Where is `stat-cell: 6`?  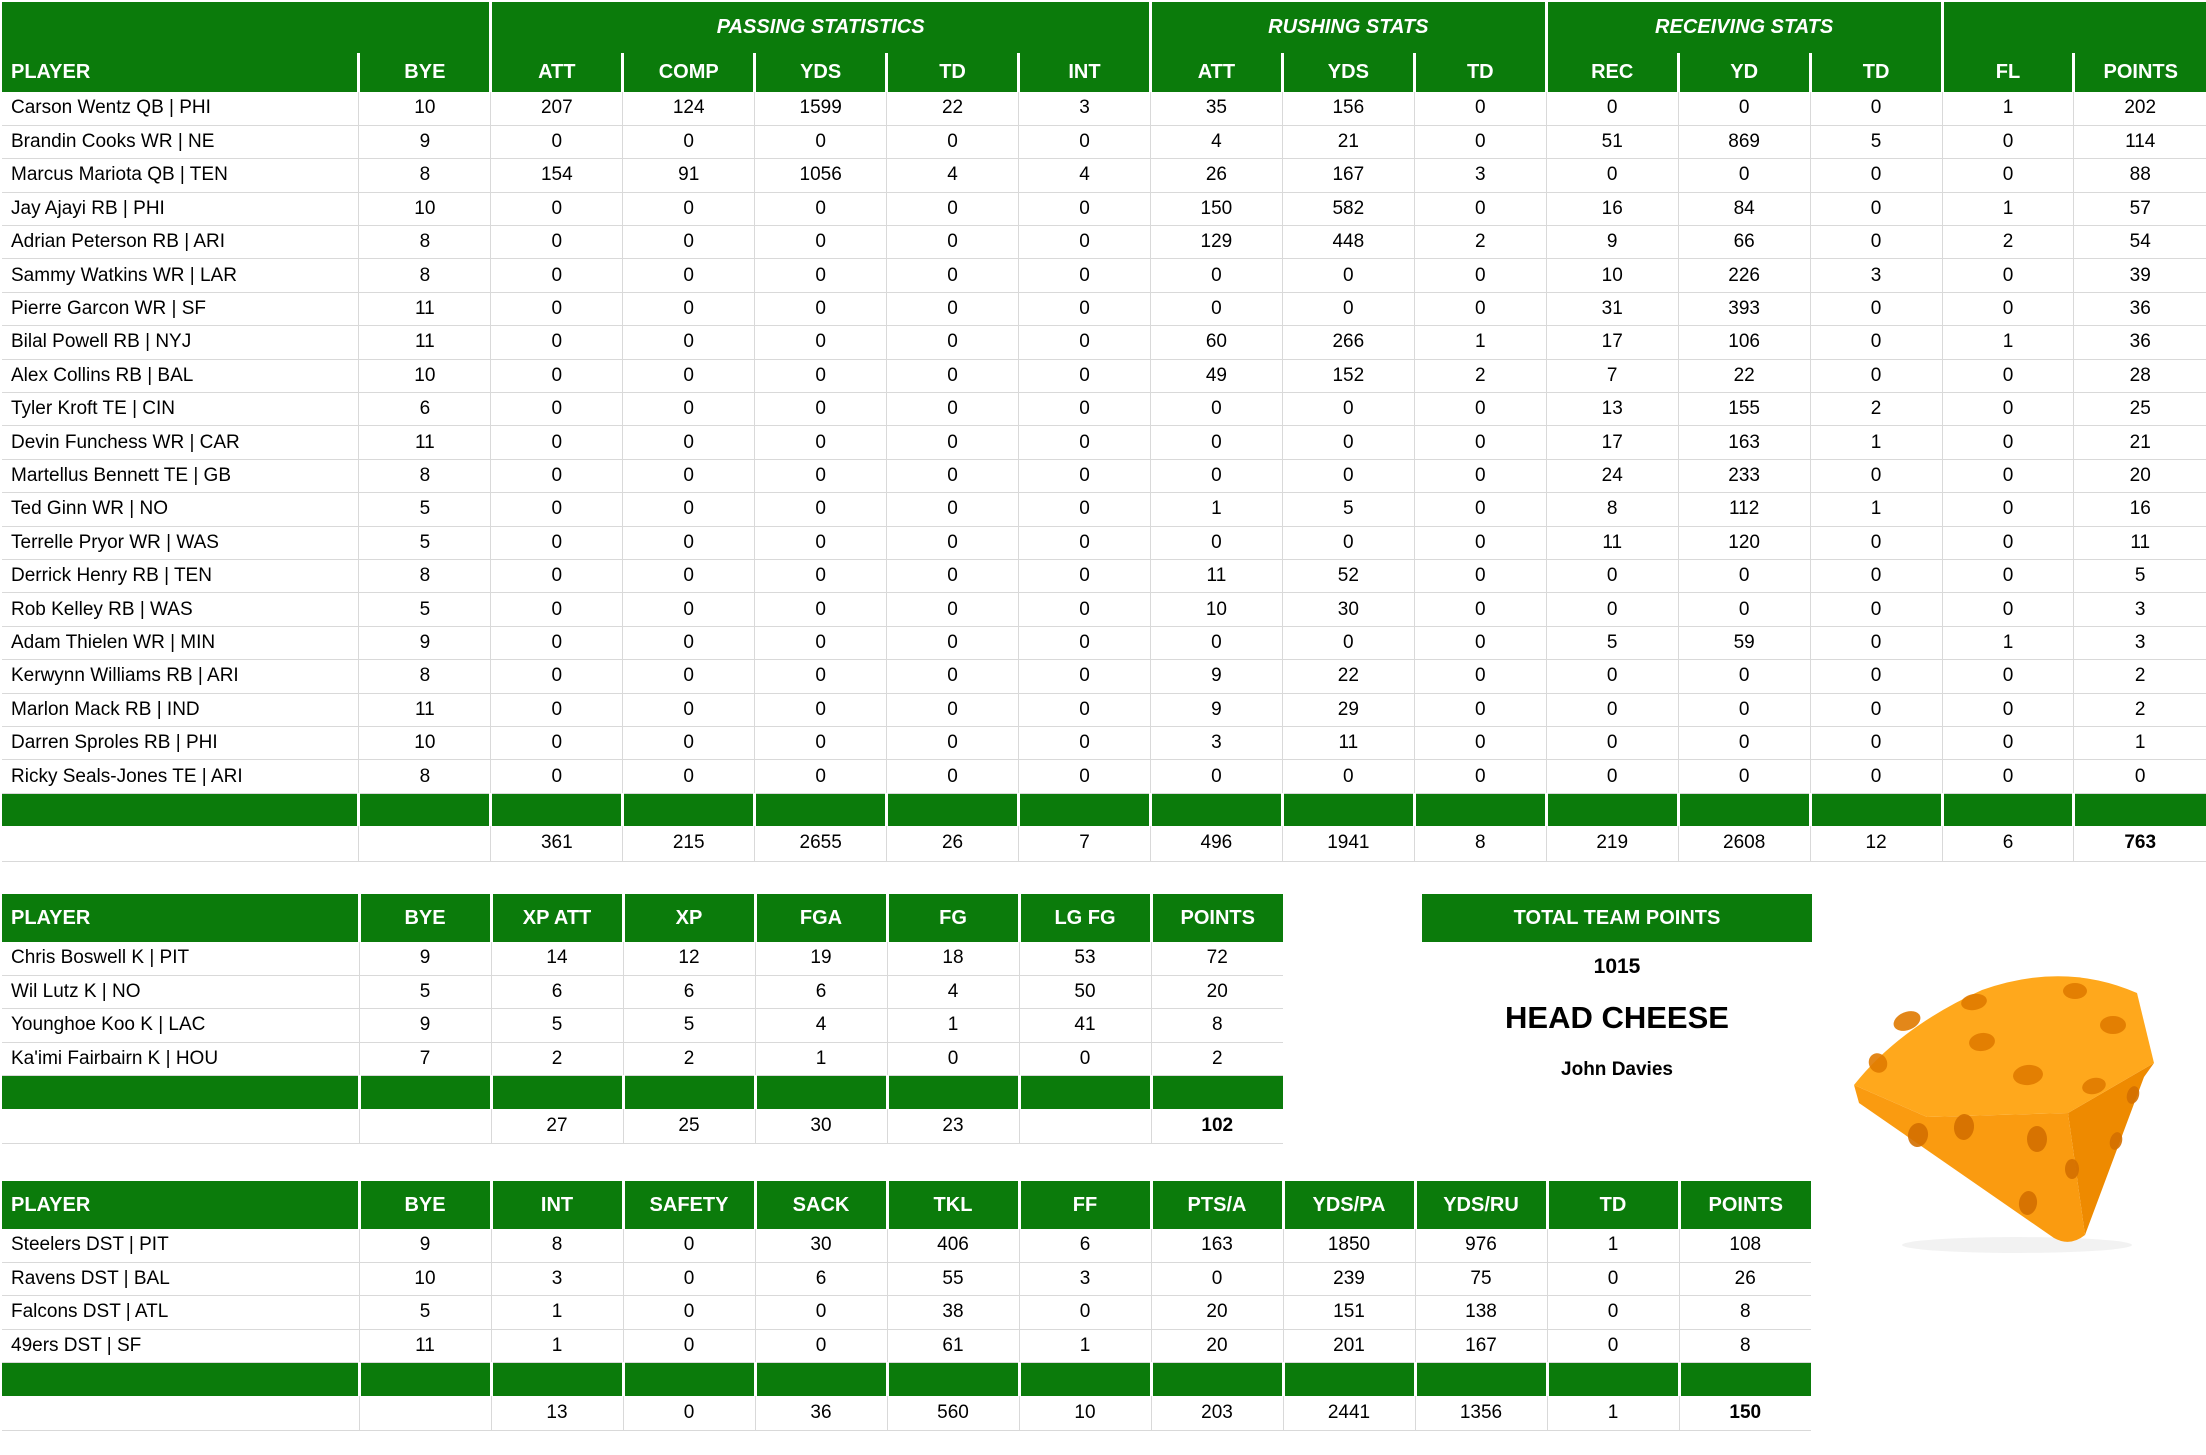 stat-cell: 6 is located at coordinates (425, 409).